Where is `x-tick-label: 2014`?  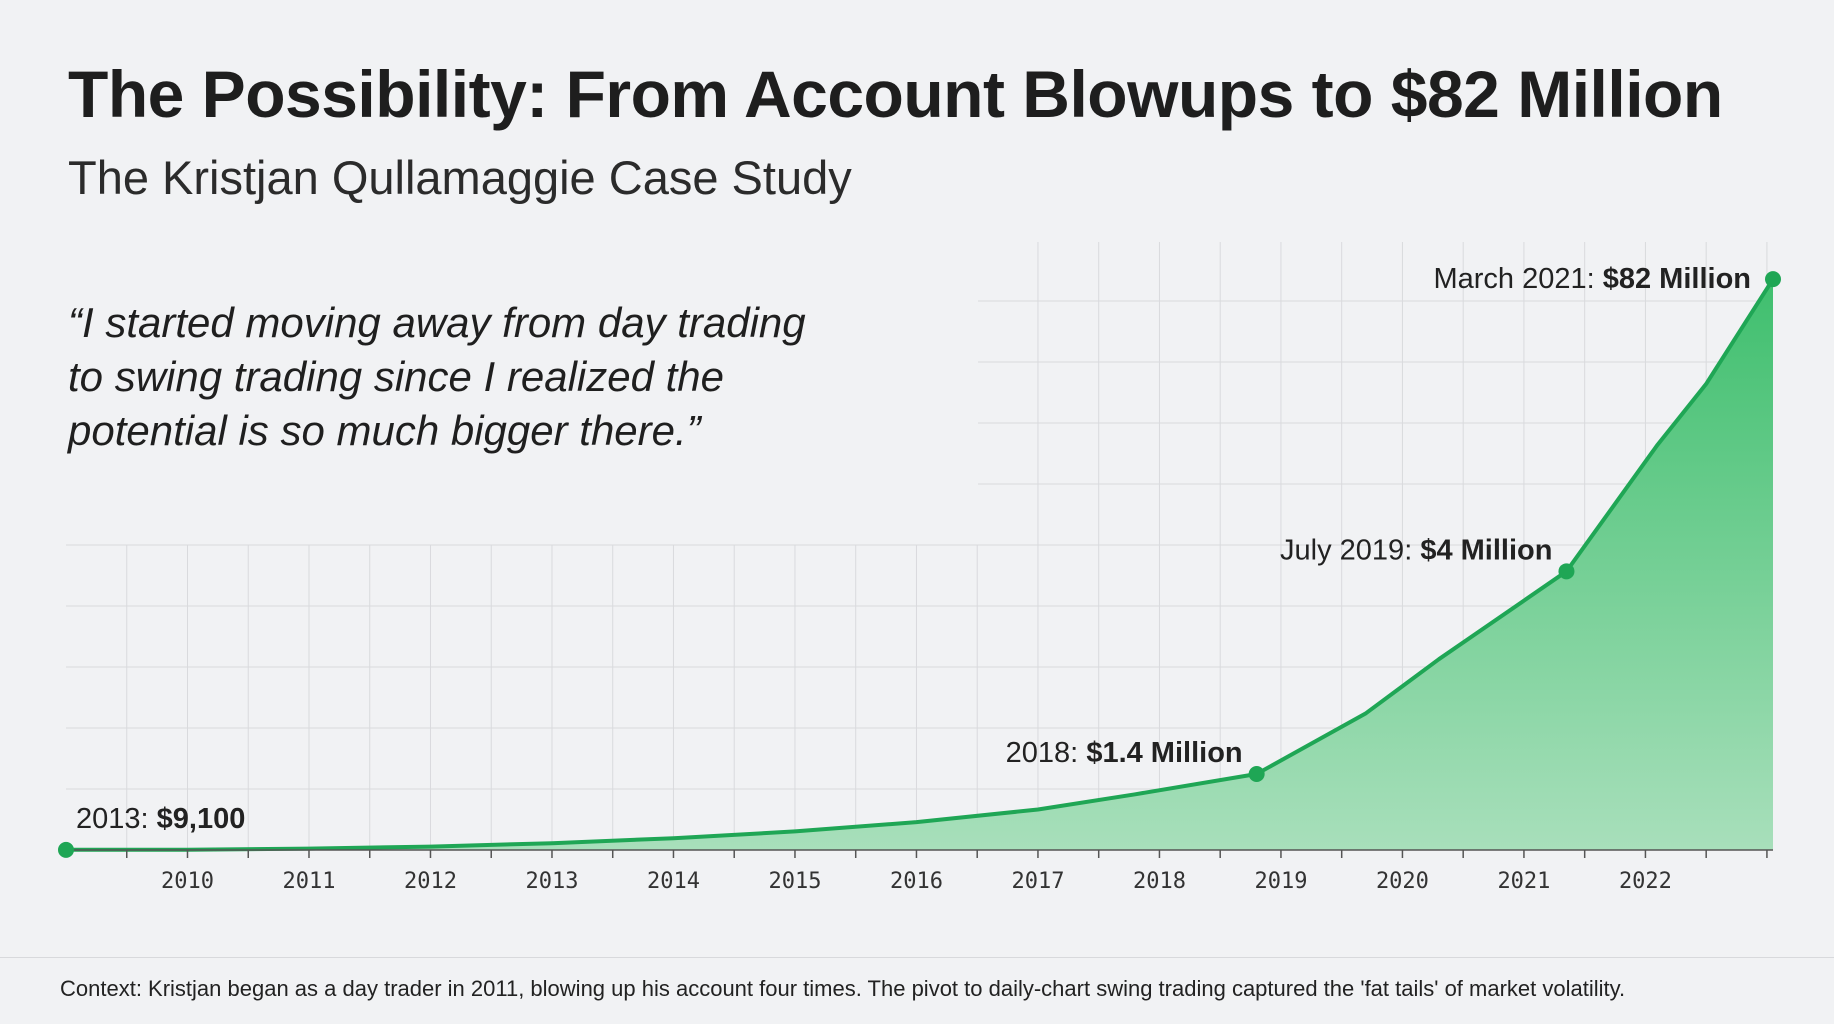 x-tick-label: 2014 is located at coordinates (673, 881).